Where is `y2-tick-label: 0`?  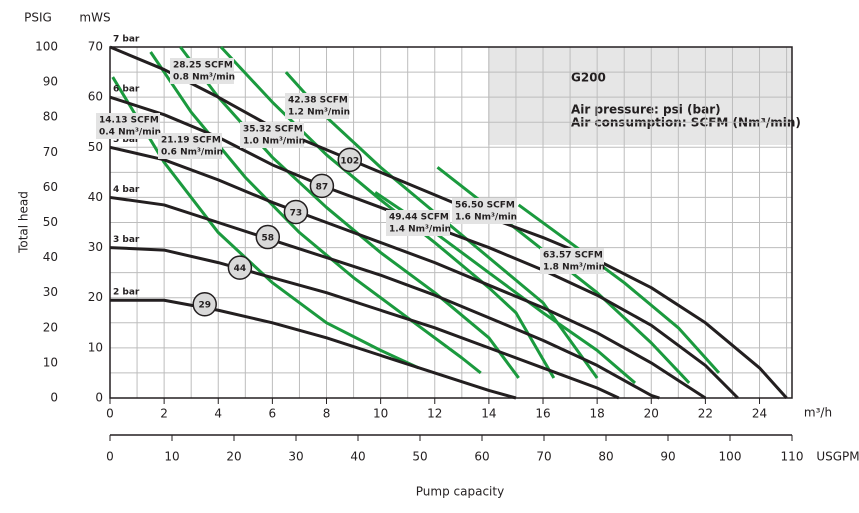 y2-tick-label: 0 is located at coordinates (54, 398).